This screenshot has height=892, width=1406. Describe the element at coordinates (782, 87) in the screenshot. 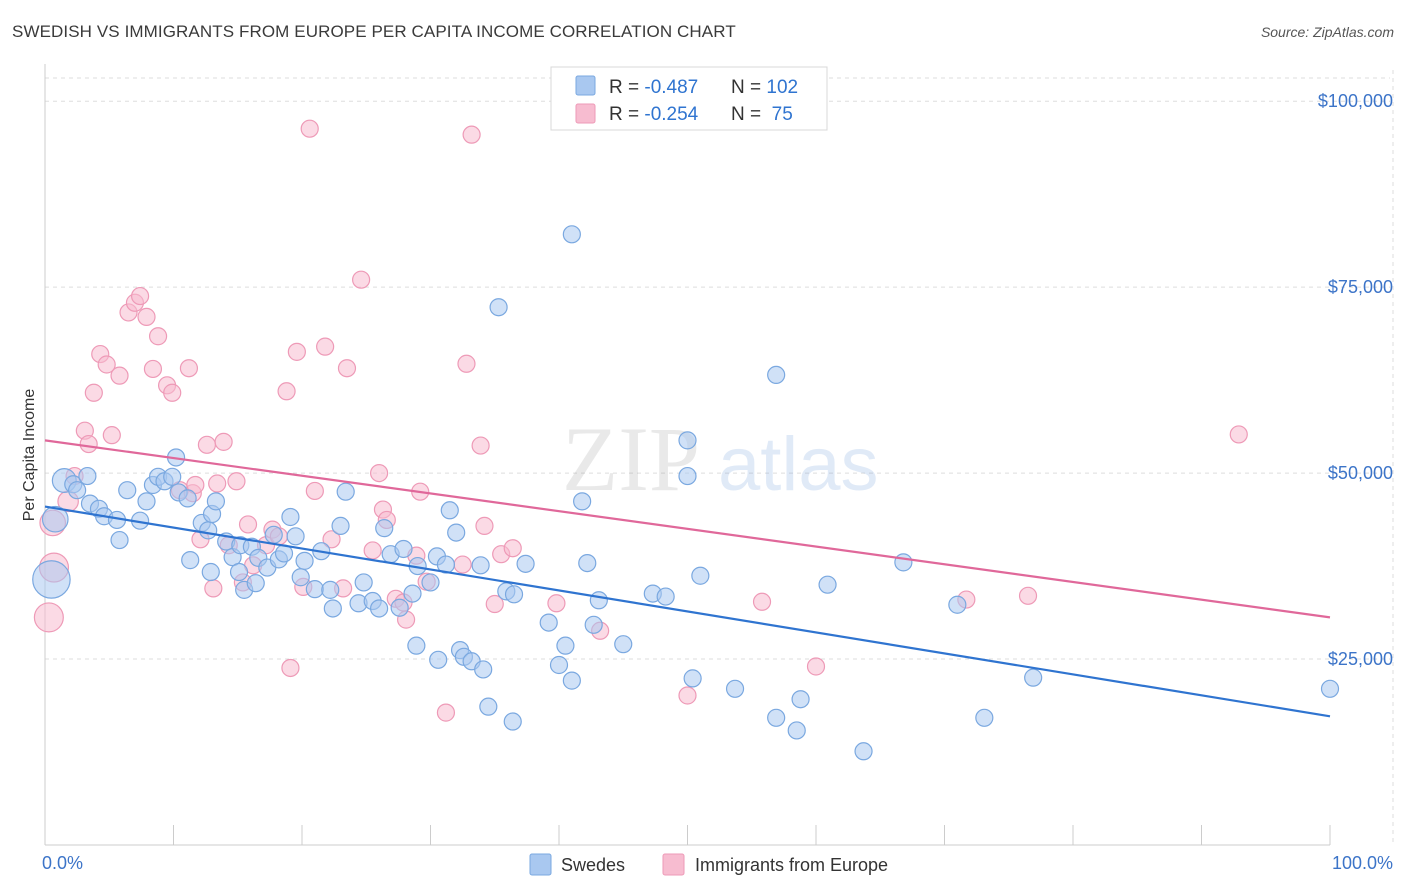

I see `stats-n-value: 102` at that location.